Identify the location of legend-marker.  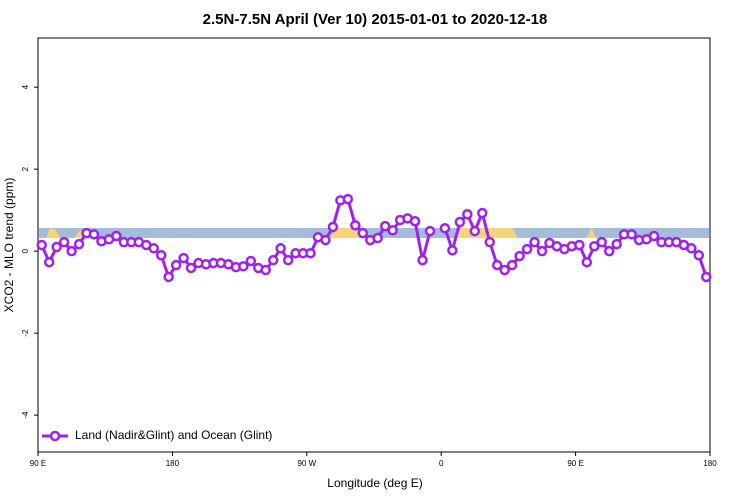
(55, 436).